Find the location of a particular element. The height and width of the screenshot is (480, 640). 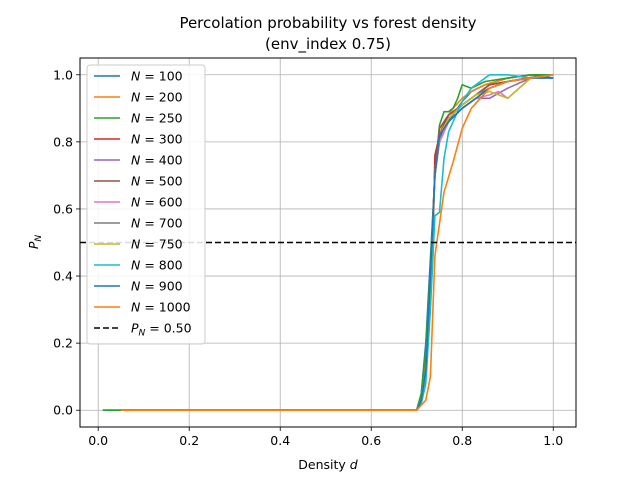

legend-label-reference: PN = 0.50 is located at coordinates (161, 330).